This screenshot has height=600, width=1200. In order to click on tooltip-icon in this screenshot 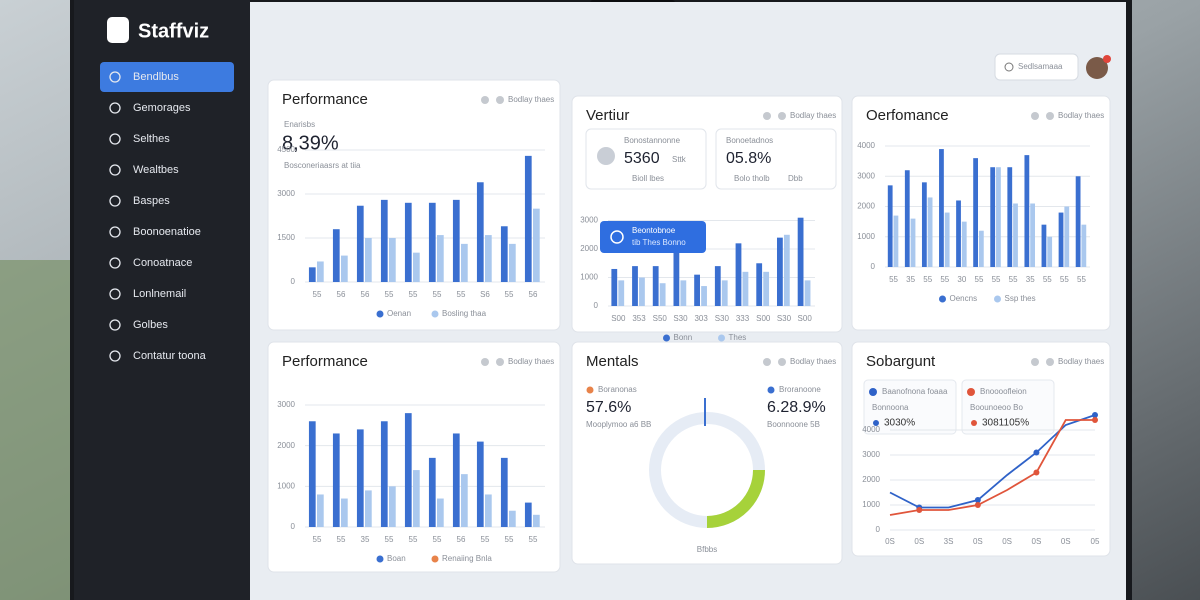, I will do `click(617, 237)`.